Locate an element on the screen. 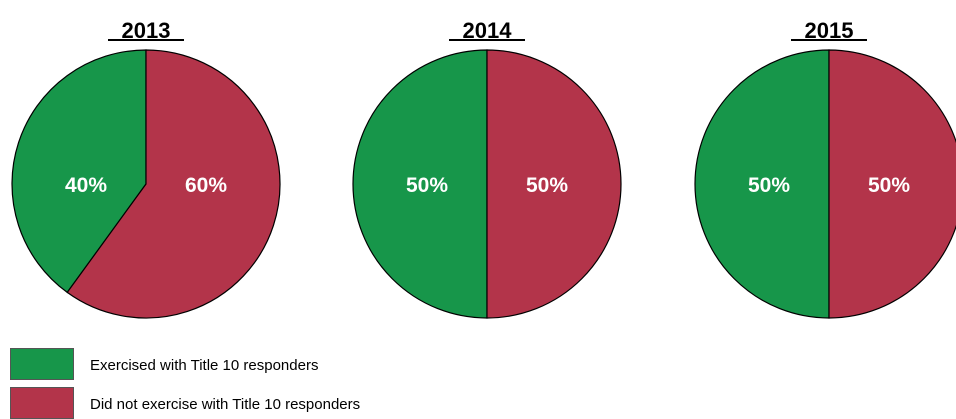 This screenshot has height=419, width=956. slice-label-exercised: 40% is located at coordinates (86, 185).